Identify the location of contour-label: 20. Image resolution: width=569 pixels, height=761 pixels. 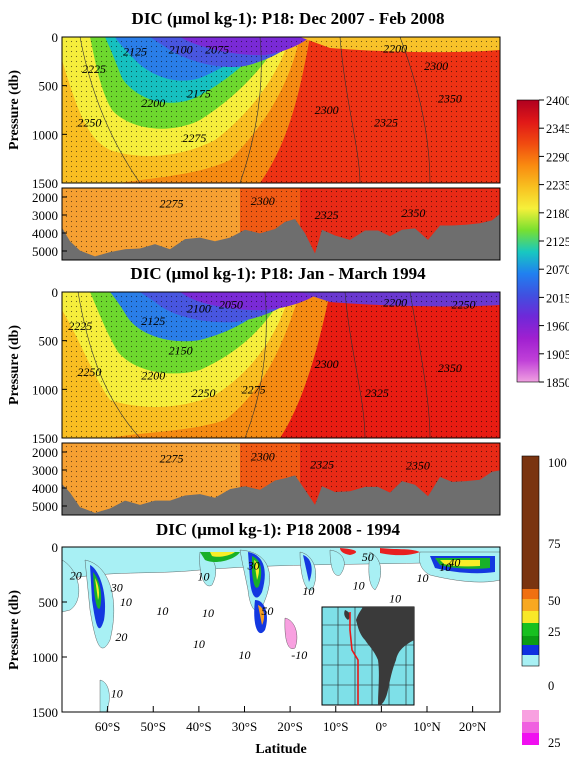
(121, 637).